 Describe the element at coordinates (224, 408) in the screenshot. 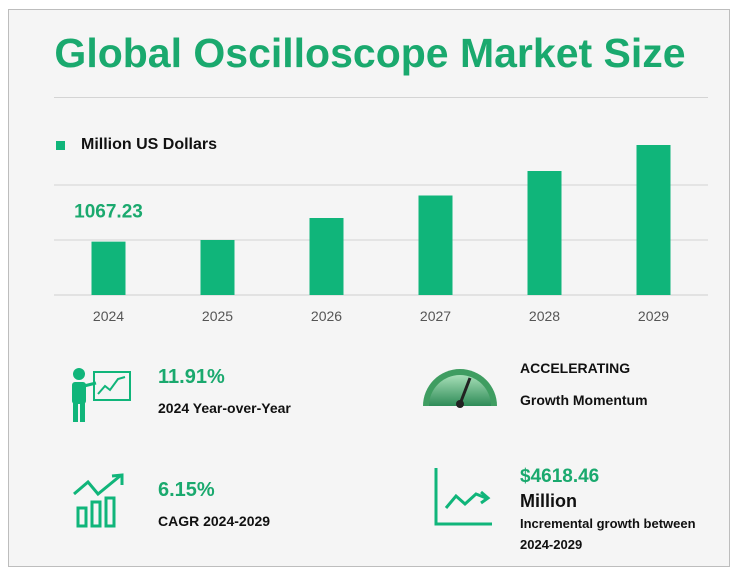

I see `yoy-label: 2024 Year-over-Year` at that location.